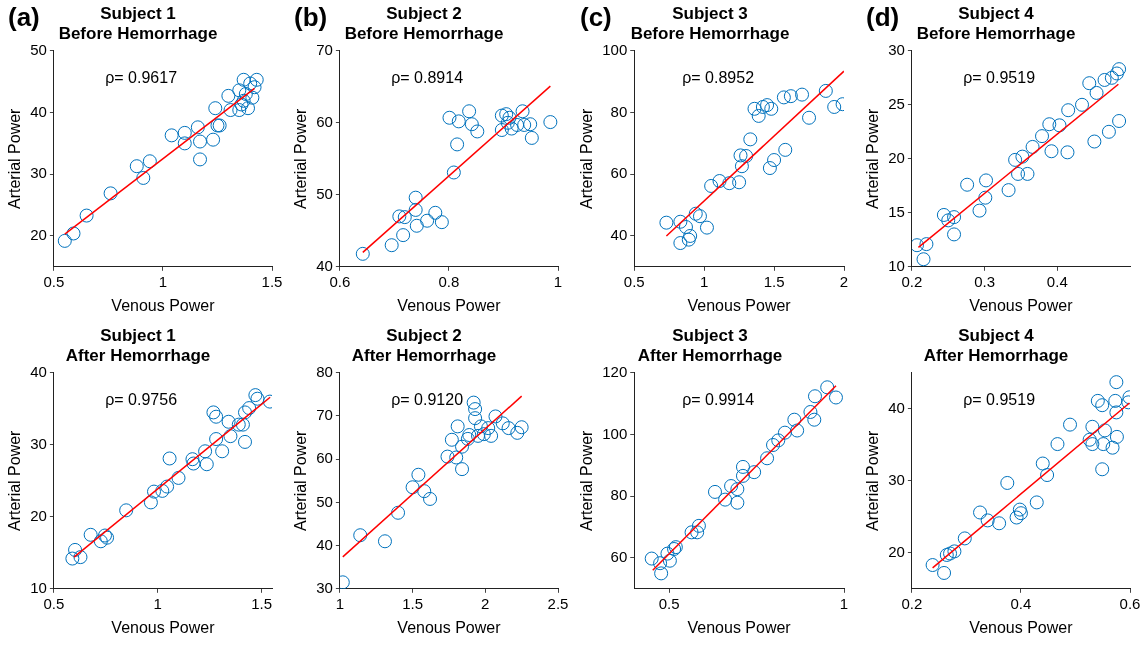 The width and height of the screenshot is (1146, 646). Describe the element at coordinates (912, 603) in the screenshot. I see `x-tick-label: 0.2` at that location.